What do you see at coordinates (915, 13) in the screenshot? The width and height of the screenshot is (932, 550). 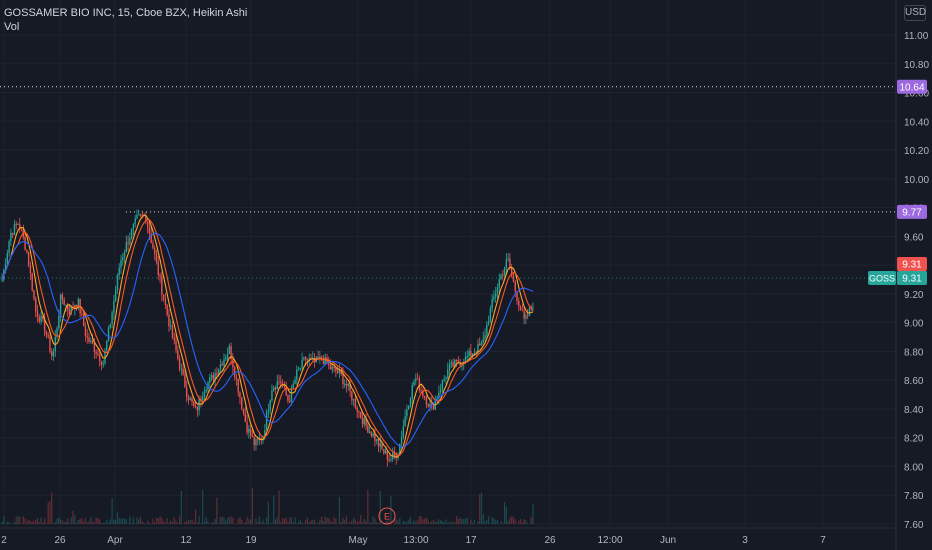 I see `currency-badge: USD` at bounding box center [915, 13].